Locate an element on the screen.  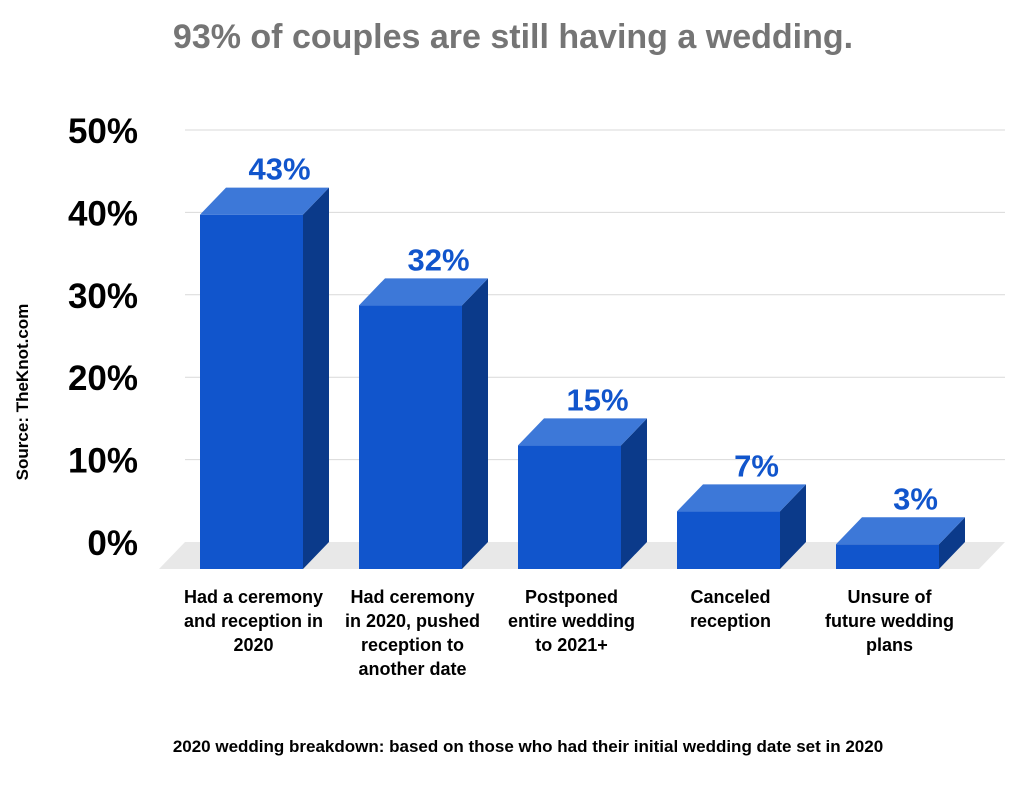
y-tick-label: 0% is located at coordinates (112, 543).